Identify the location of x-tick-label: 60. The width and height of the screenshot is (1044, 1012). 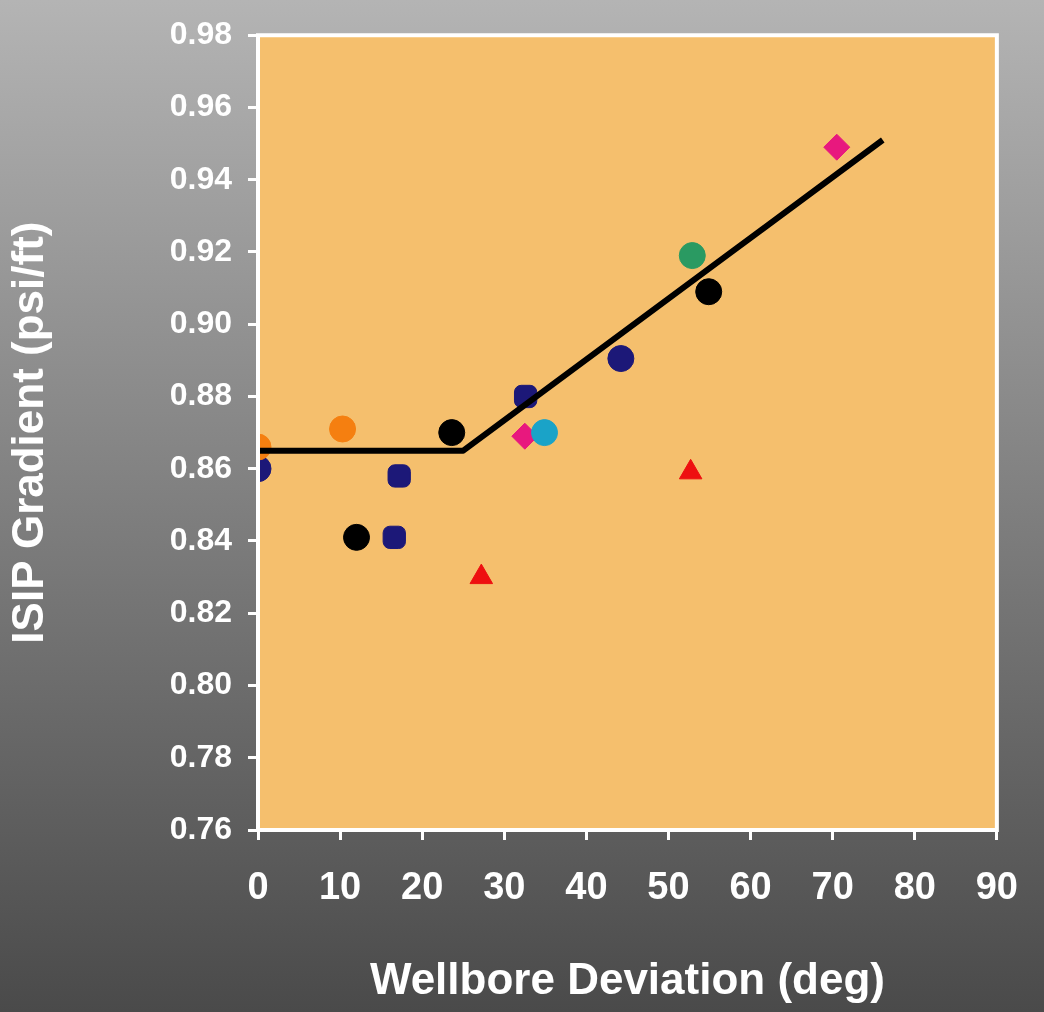
(750, 886).